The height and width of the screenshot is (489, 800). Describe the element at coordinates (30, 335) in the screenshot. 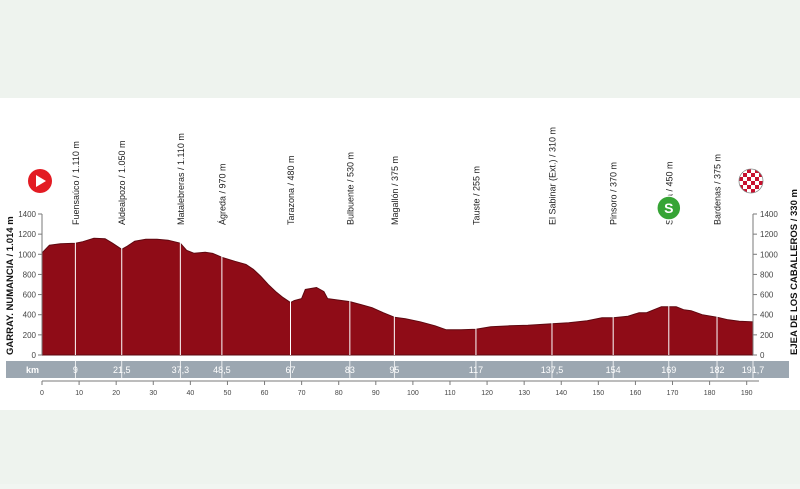

I see `y-tick-label-left: 200` at that location.